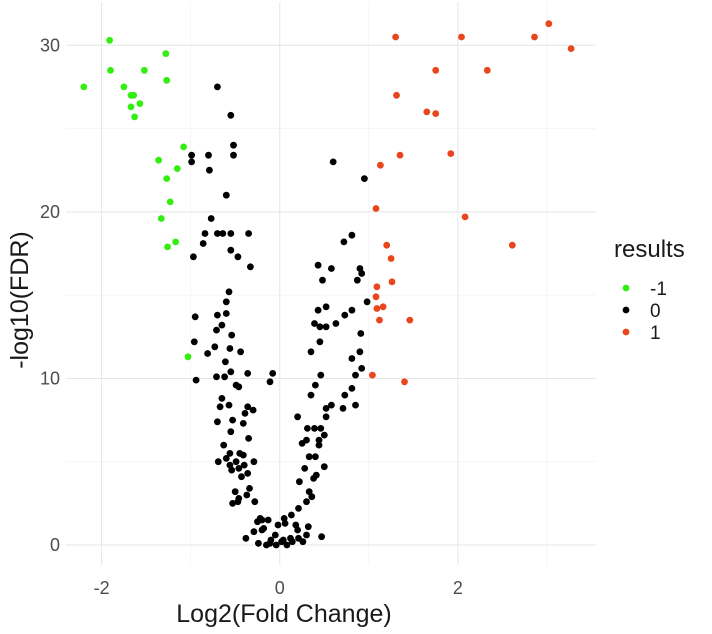 Image resolution: width=712 pixels, height=634 pixels. I want to click on x-tick-label: 0, so click(280, 588).